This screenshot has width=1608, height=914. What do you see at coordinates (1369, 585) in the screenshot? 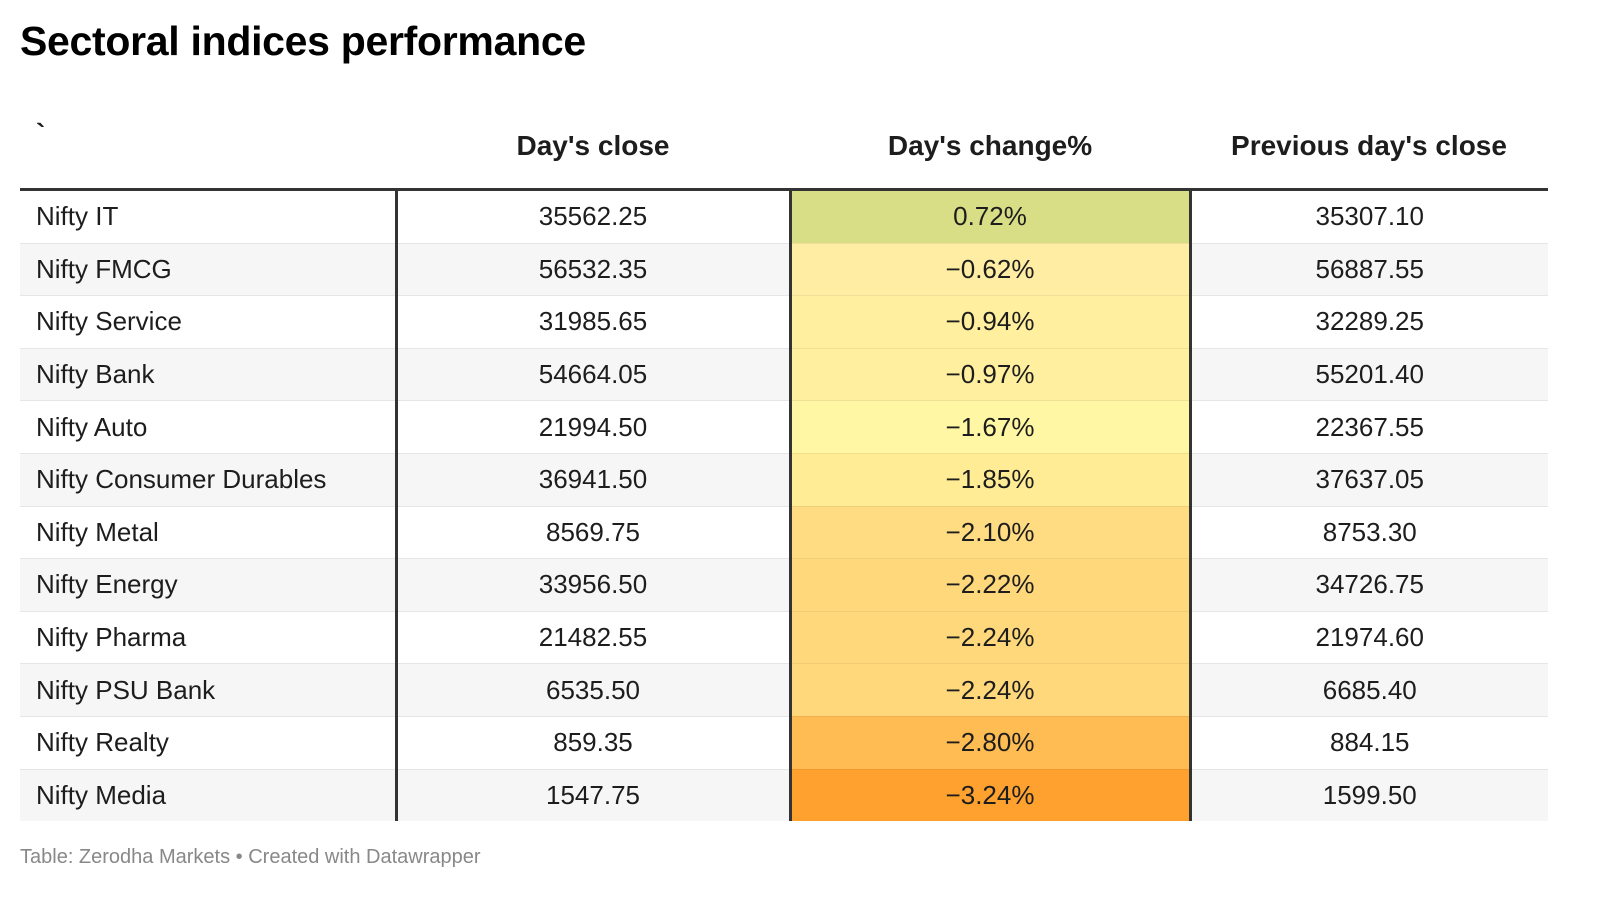
I see `prev-close-cell: 34726.75` at bounding box center [1369, 585].